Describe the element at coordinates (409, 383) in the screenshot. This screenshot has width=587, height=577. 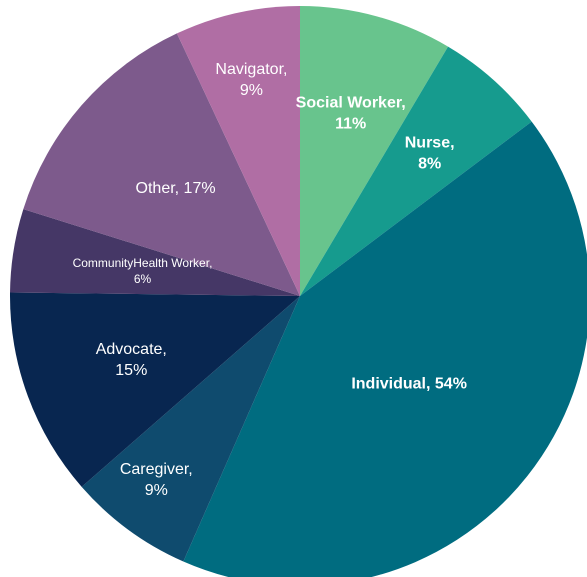
I see `slice-label: Individual, 54%` at that location.